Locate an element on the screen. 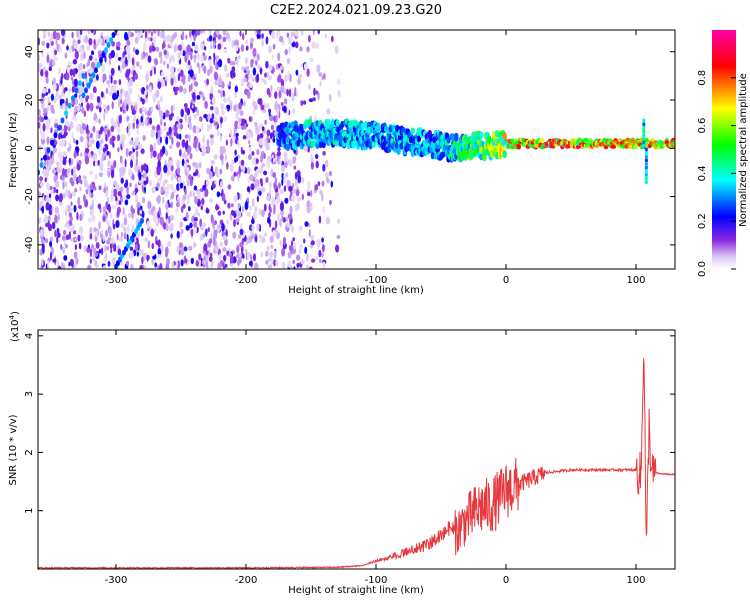  y-tick-label: 0 is located at coordinates (29, 148).